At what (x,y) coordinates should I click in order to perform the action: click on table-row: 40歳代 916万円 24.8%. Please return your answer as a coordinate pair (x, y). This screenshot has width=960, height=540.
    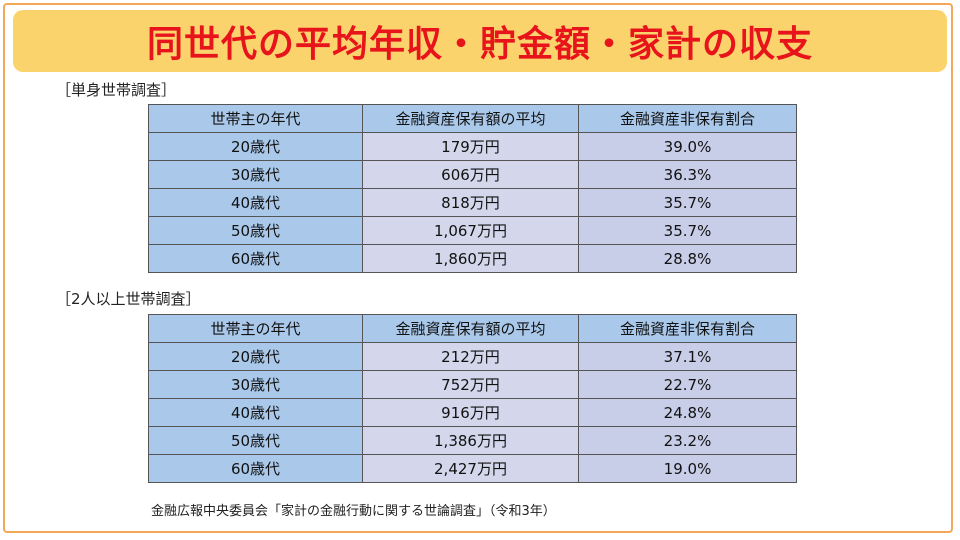
    Looking at the image, I should click on (472, 412).